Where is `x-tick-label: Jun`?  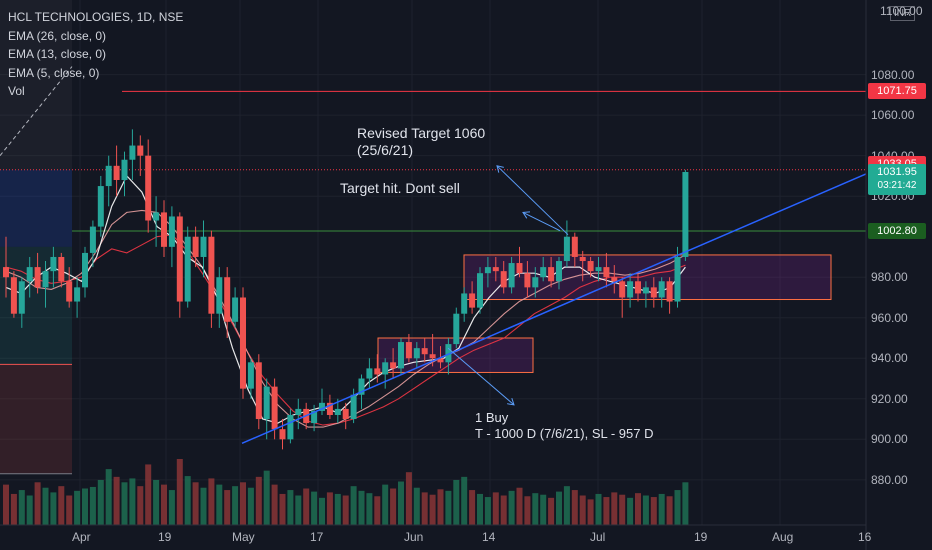
x-tick-label: Jun is located at coordinates (414, 537).